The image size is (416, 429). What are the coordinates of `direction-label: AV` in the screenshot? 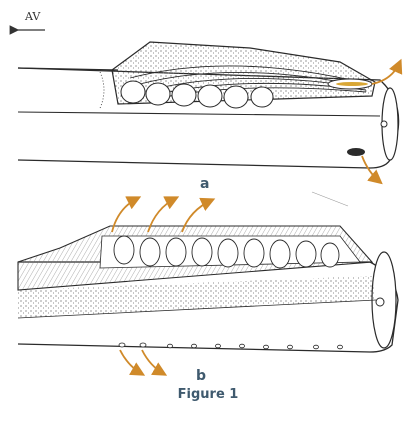 It's located at (33, 16).